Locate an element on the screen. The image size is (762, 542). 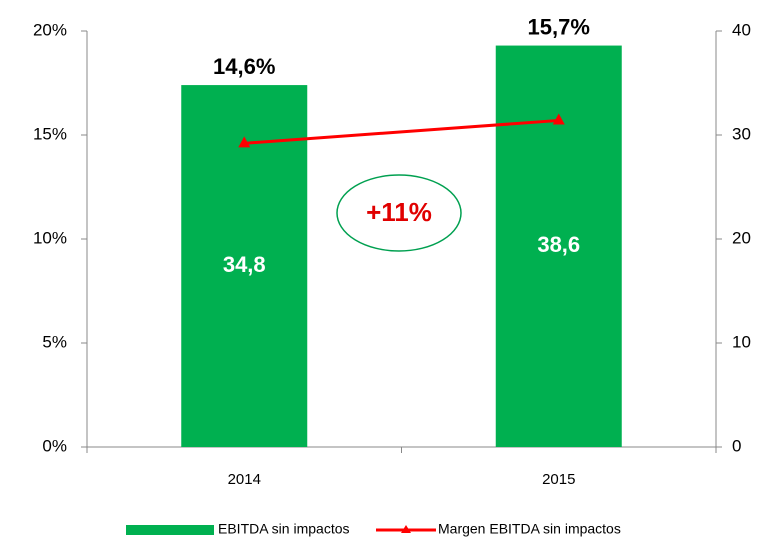
bar is located at coordinates (558, 246).